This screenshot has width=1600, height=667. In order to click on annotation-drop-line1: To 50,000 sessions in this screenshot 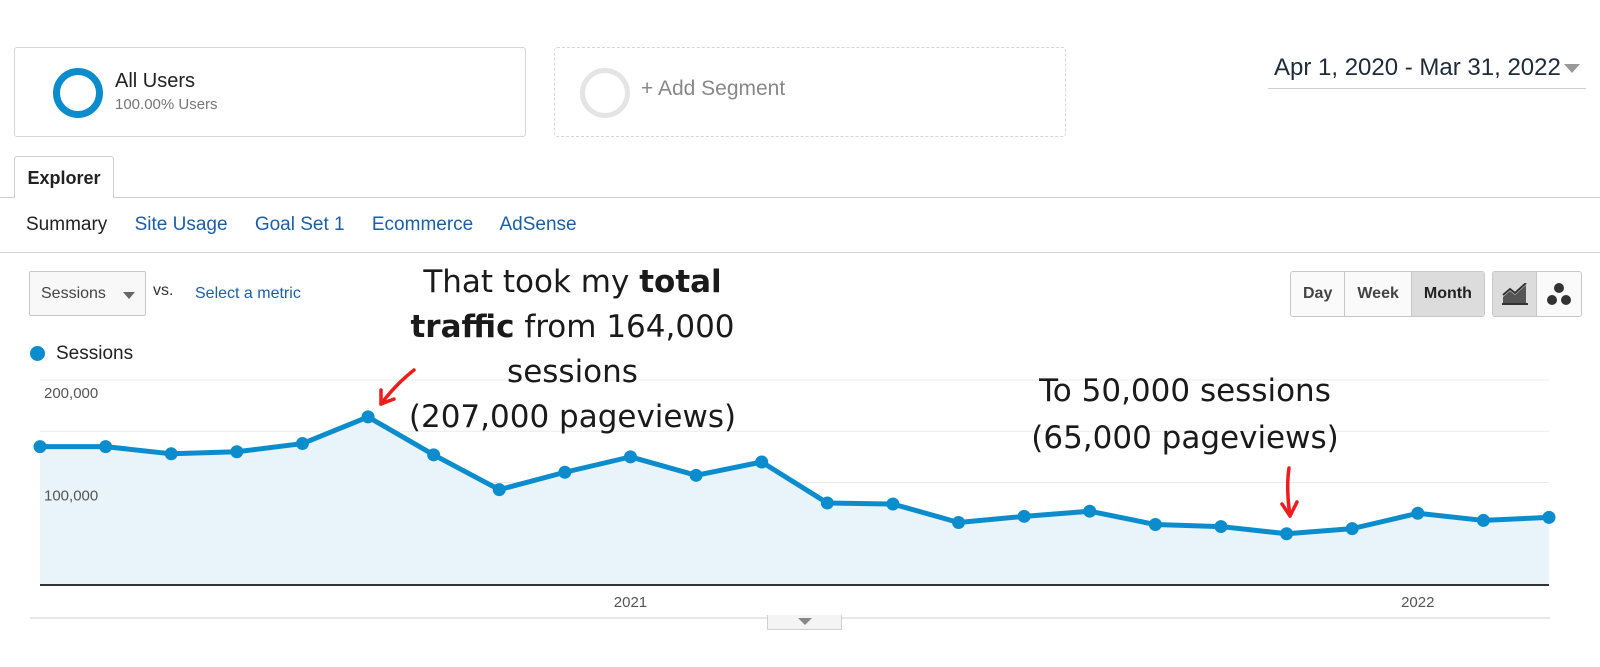, I will do `click(1185, 391)`.